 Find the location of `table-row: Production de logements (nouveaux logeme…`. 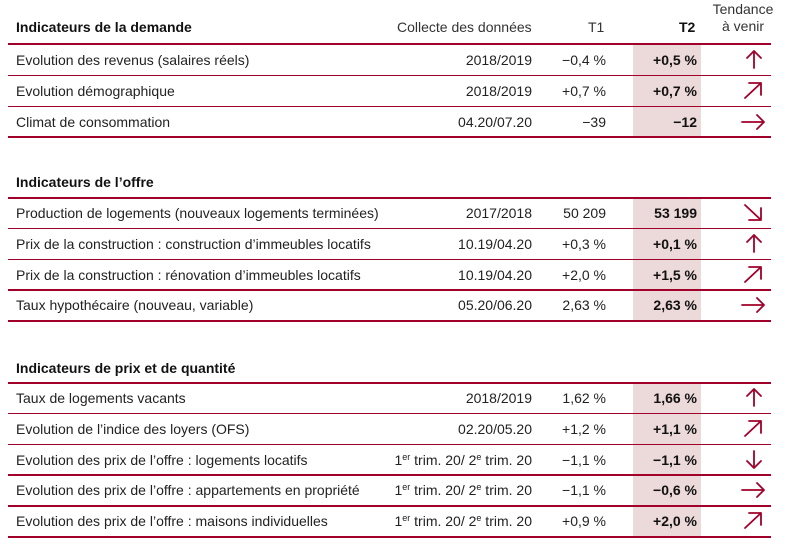

table-row: Production de logements (nouveaux logeme… is located at coordinates (393, 213).